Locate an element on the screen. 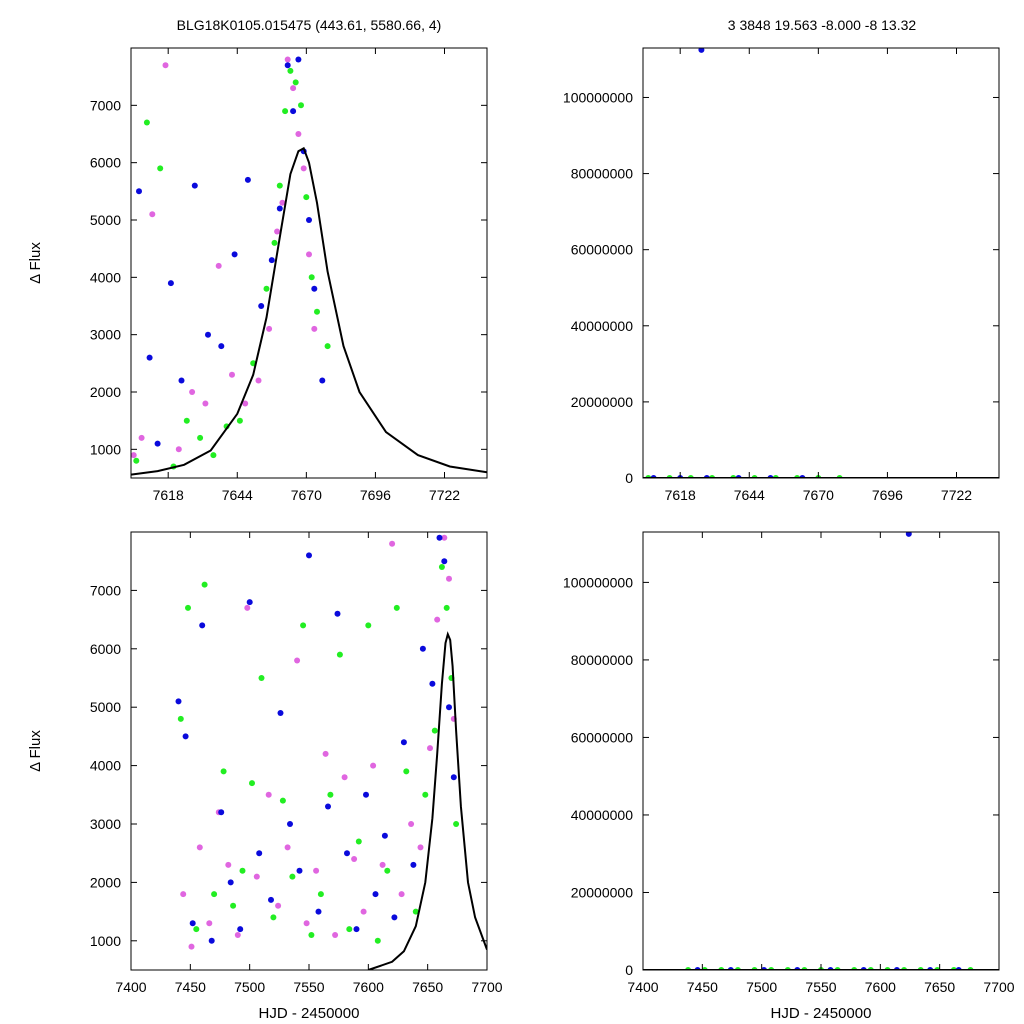  y-tick-label: 5000 is located at coordinates (105, 220).